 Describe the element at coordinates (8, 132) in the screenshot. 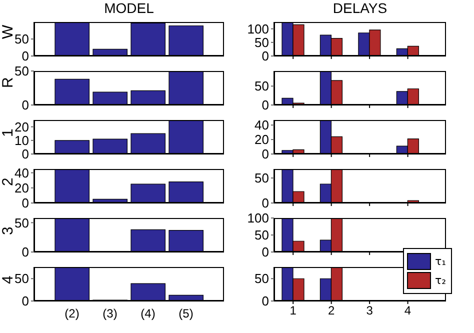

I see `y-axis-title: 1` at that location.